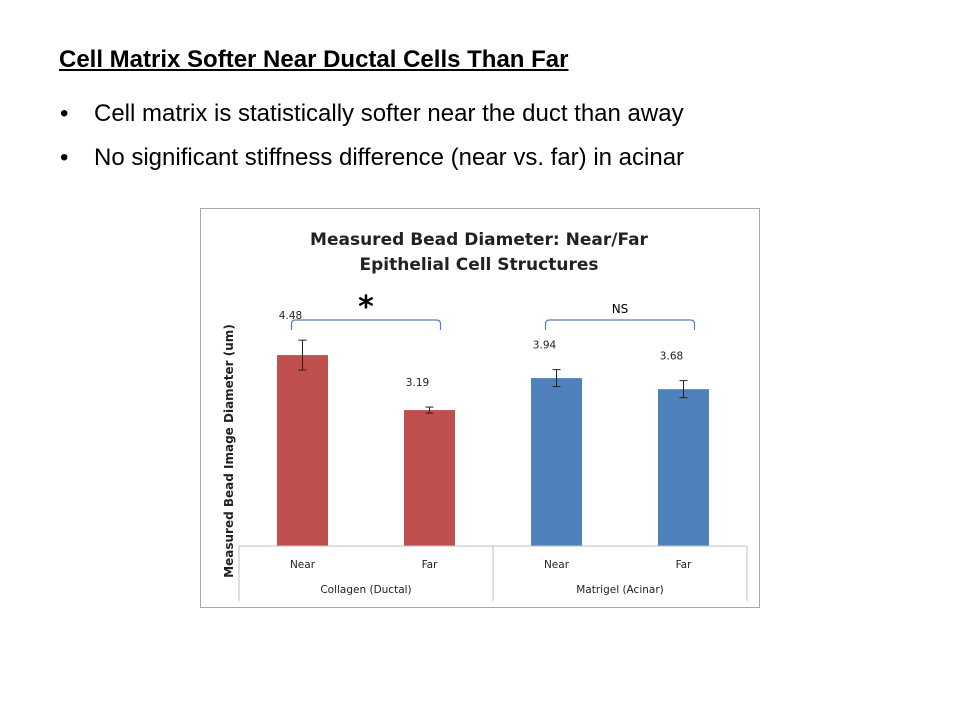 This screenshot has width=960, height=720. Describe the element at coordinates (417, 383) in the screenshot. I see `data-label: 3.19` at that location.